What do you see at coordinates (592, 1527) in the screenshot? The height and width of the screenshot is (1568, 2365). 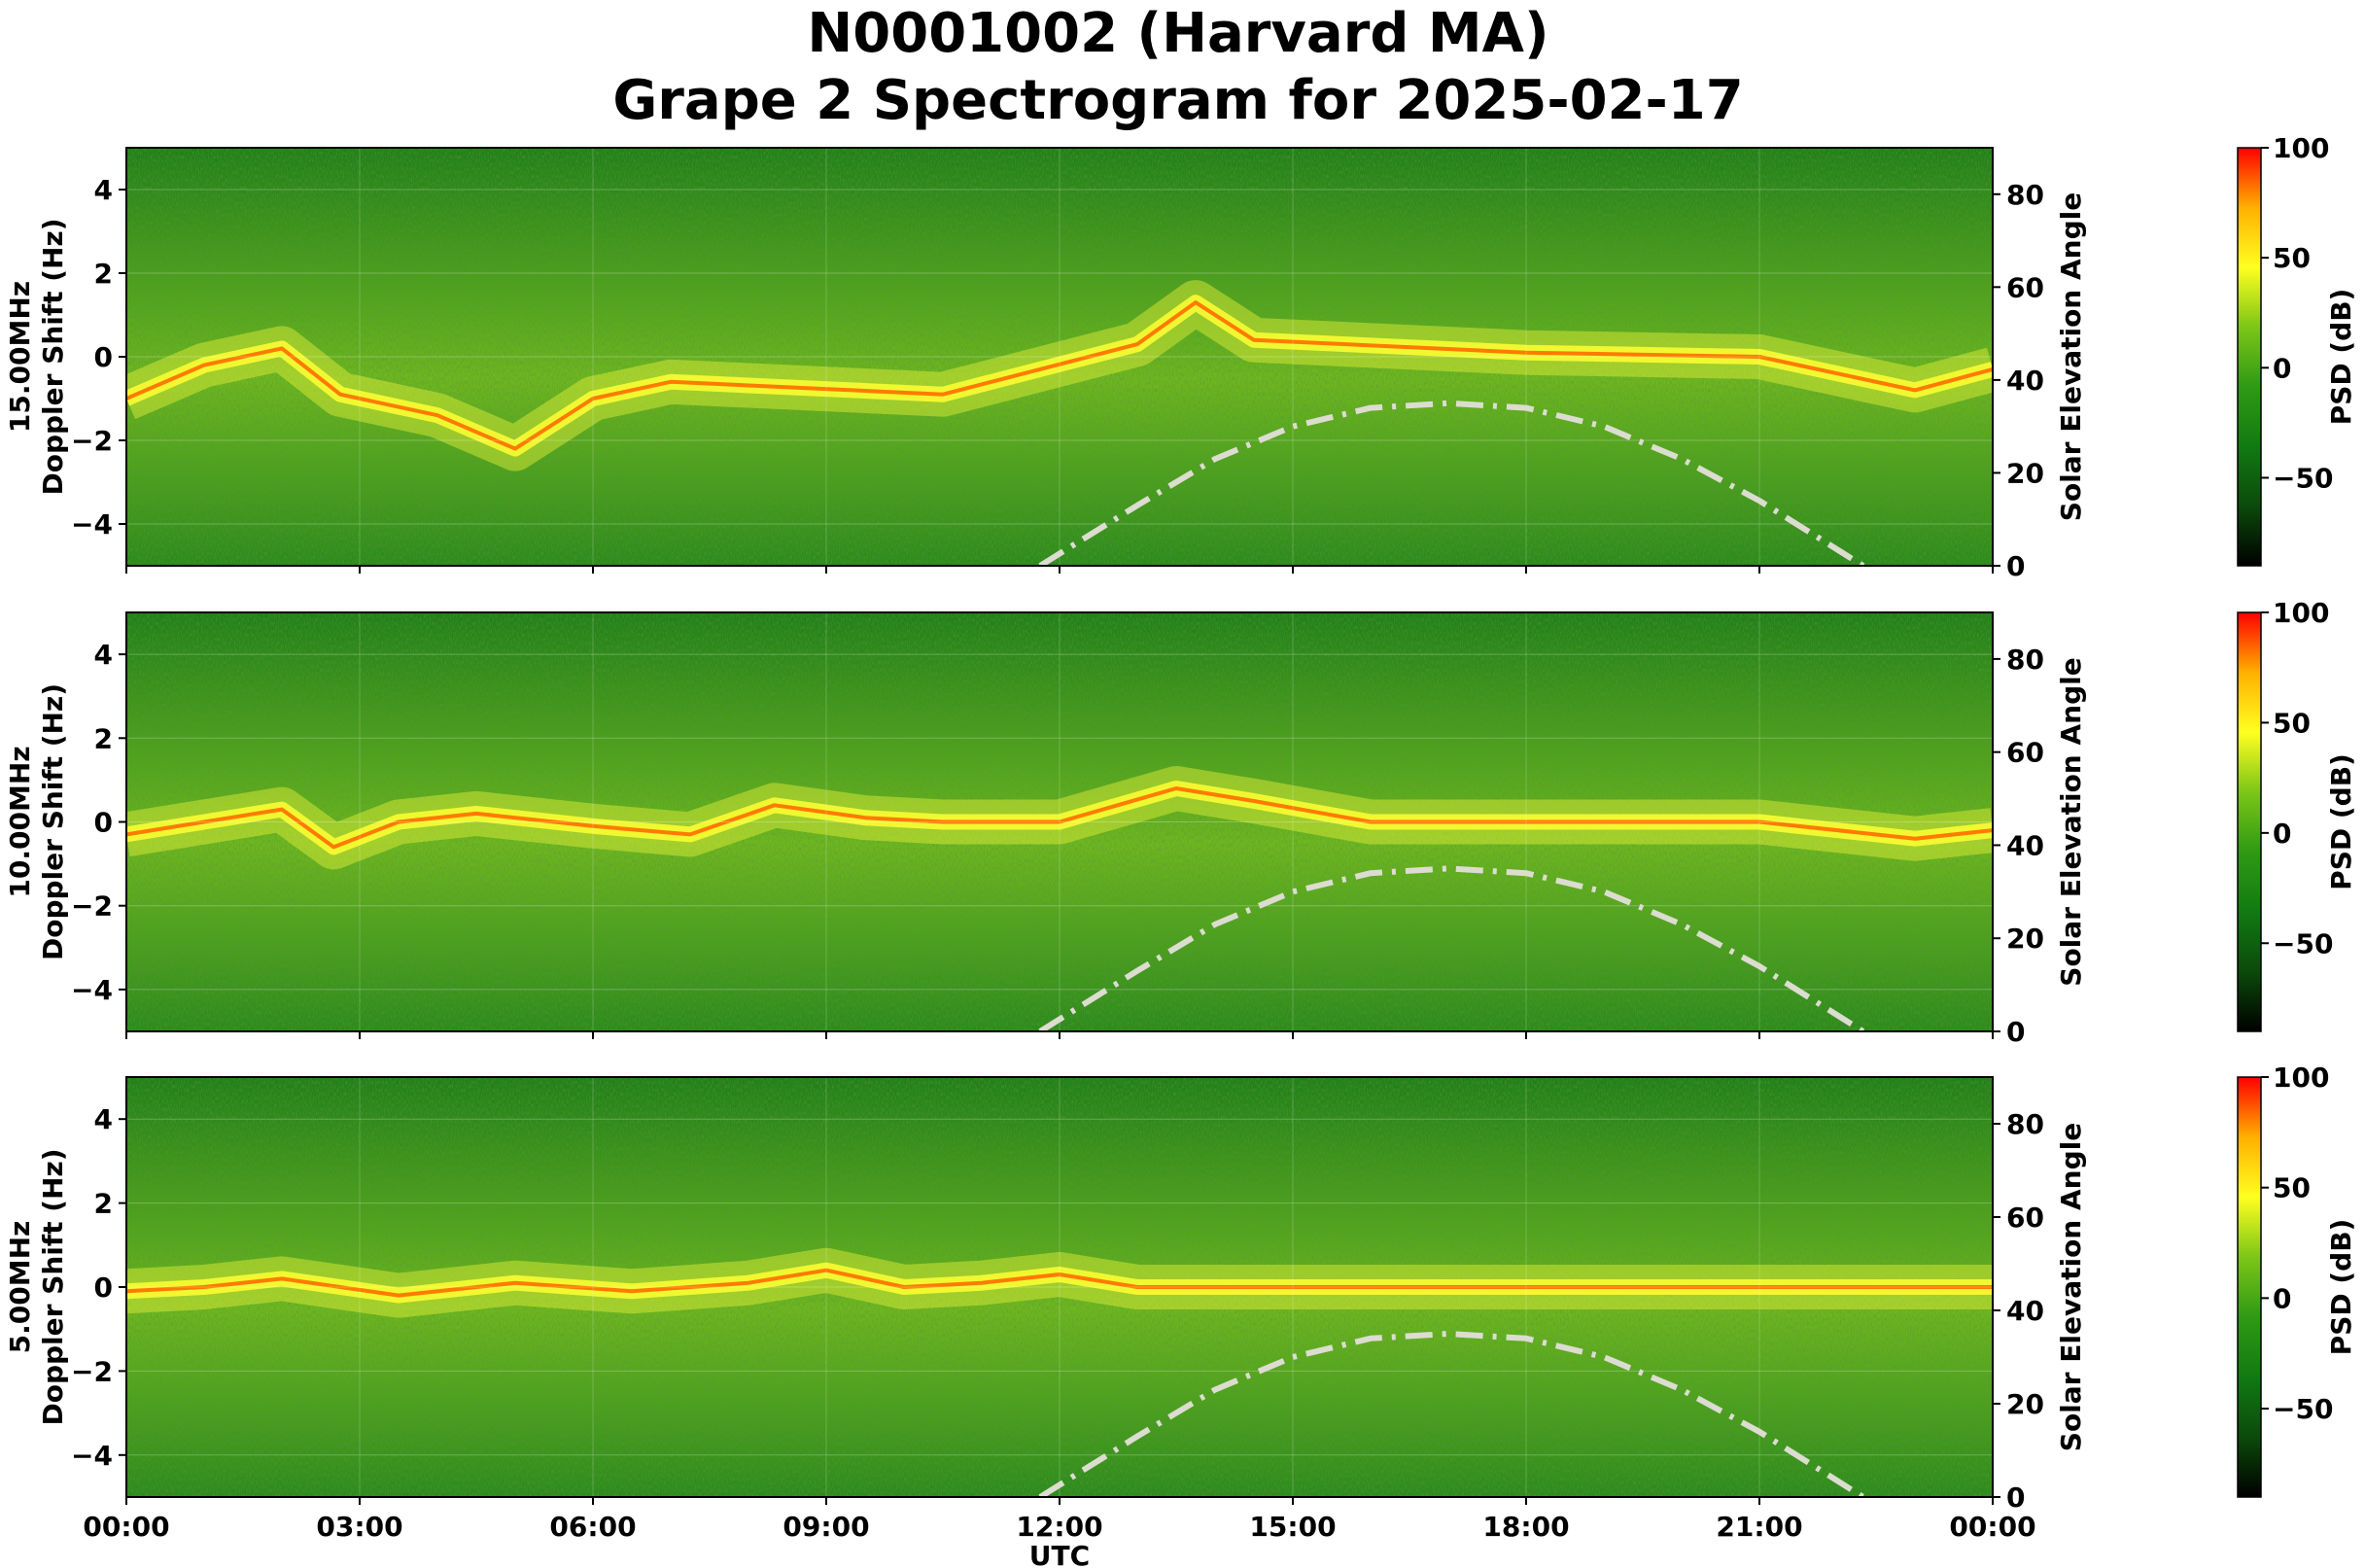 I see `x-tick-label: 06:00` at bounding box center [592, 1527].